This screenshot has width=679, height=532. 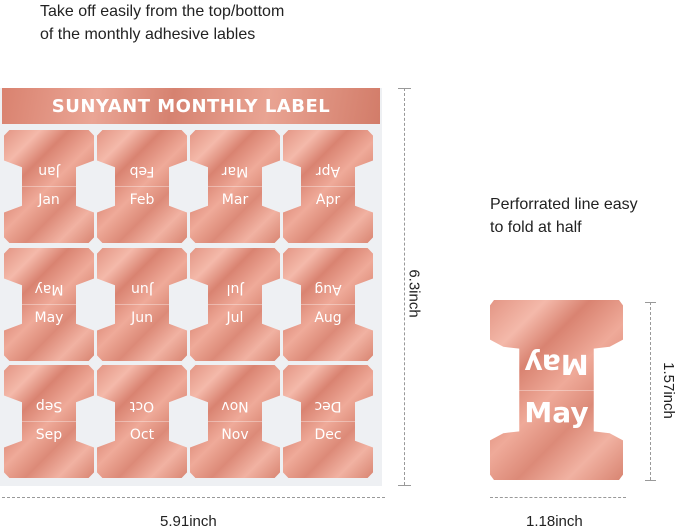 What do you see at coordinates (328, 289) in the screenshot?
I see `month-text-upside-down: Aug` at bounding box center [328, 289].